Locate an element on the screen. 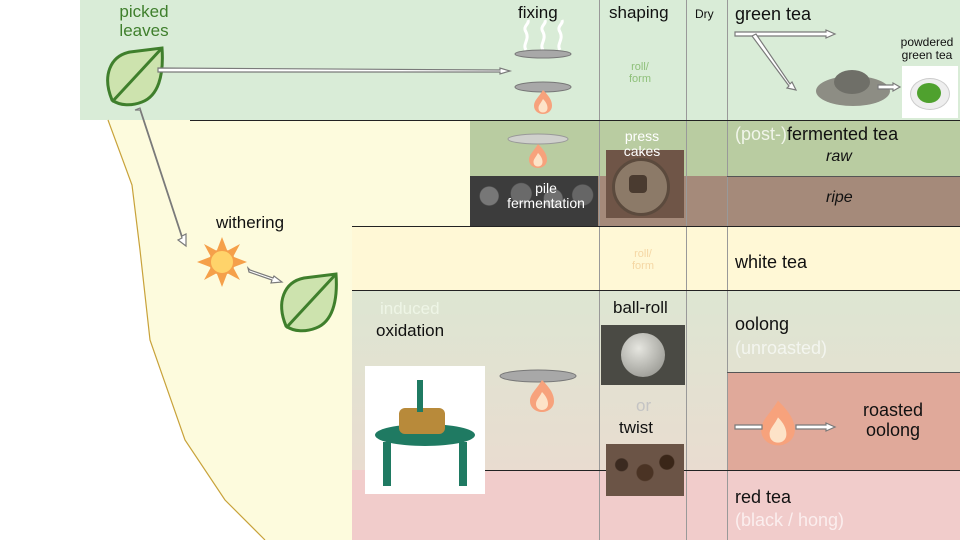 This screenshot has height=540, width=960. oolong-word: oolong is located at coordinates (893, 429).